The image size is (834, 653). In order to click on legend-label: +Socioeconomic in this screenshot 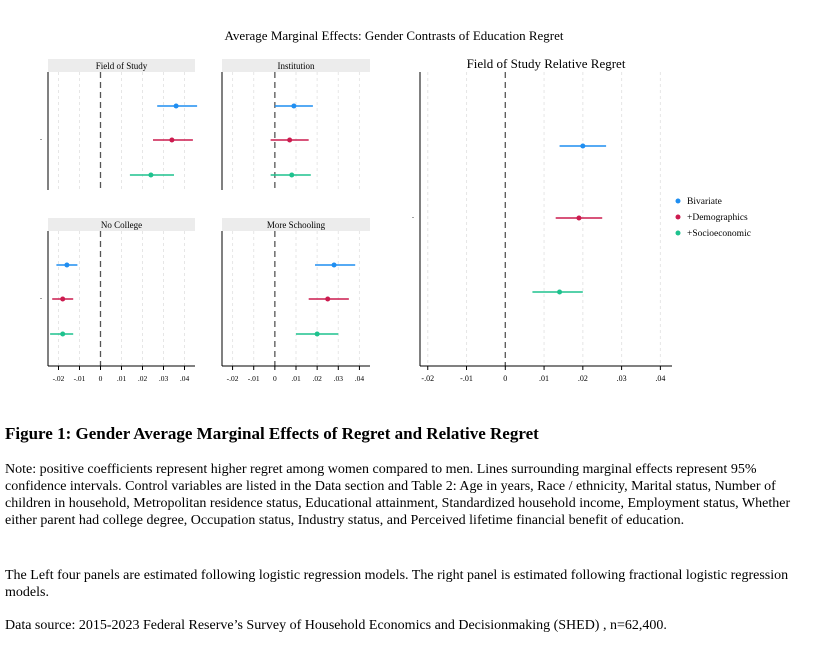, I will do `click(719, 234)`.